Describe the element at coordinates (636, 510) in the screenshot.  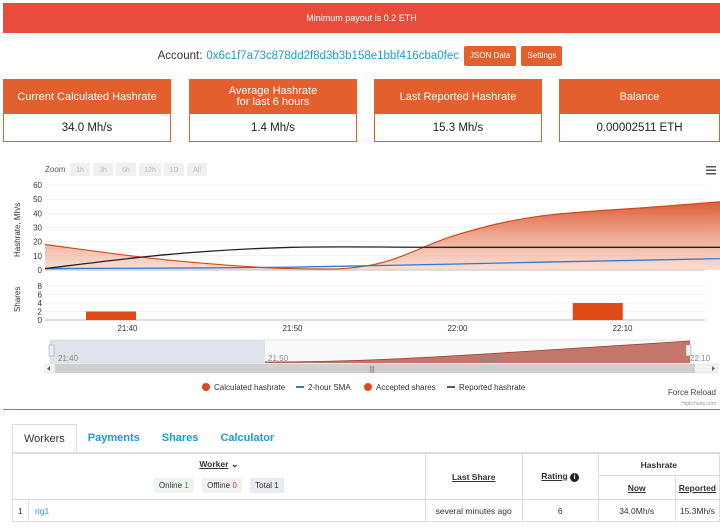
I see `now-cell: 34.0Mh/s` at that location.